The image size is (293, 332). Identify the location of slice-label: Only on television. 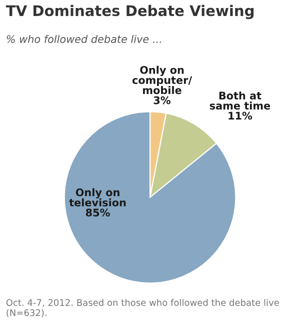
(97, 197).